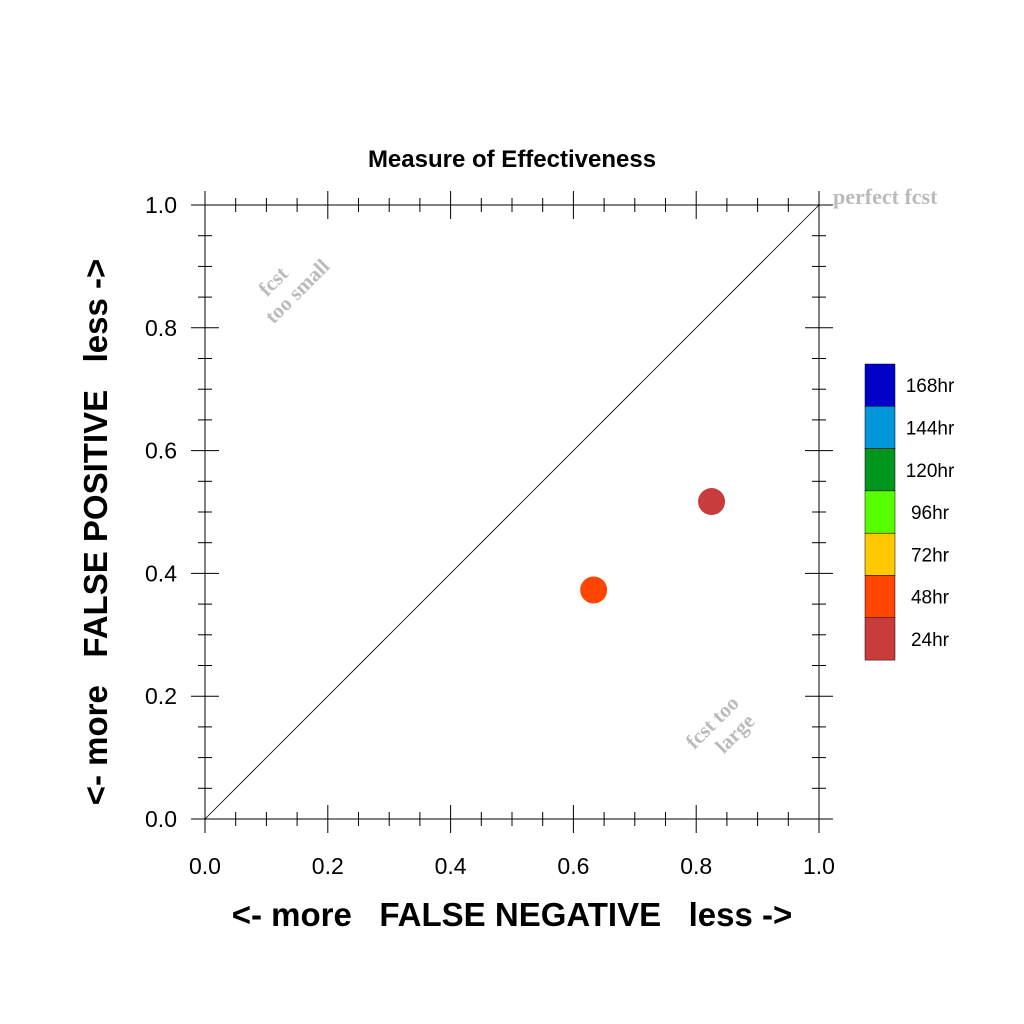  What do you see at coordinates (930, 471) in the screenshot?
I see `legend-label: 120hr` at bounding box center [930, 471].